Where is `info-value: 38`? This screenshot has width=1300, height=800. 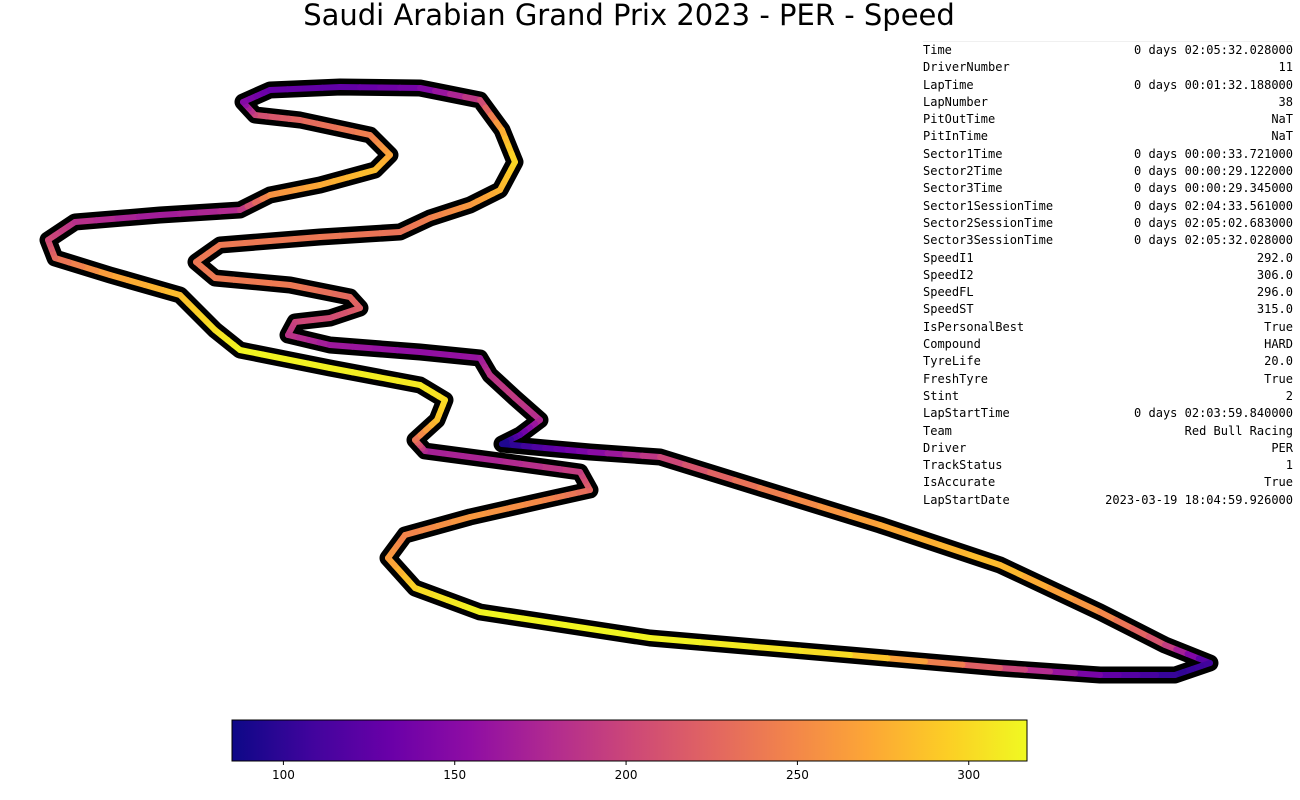 info-value: 38 is located at coordinates (1285, 101).